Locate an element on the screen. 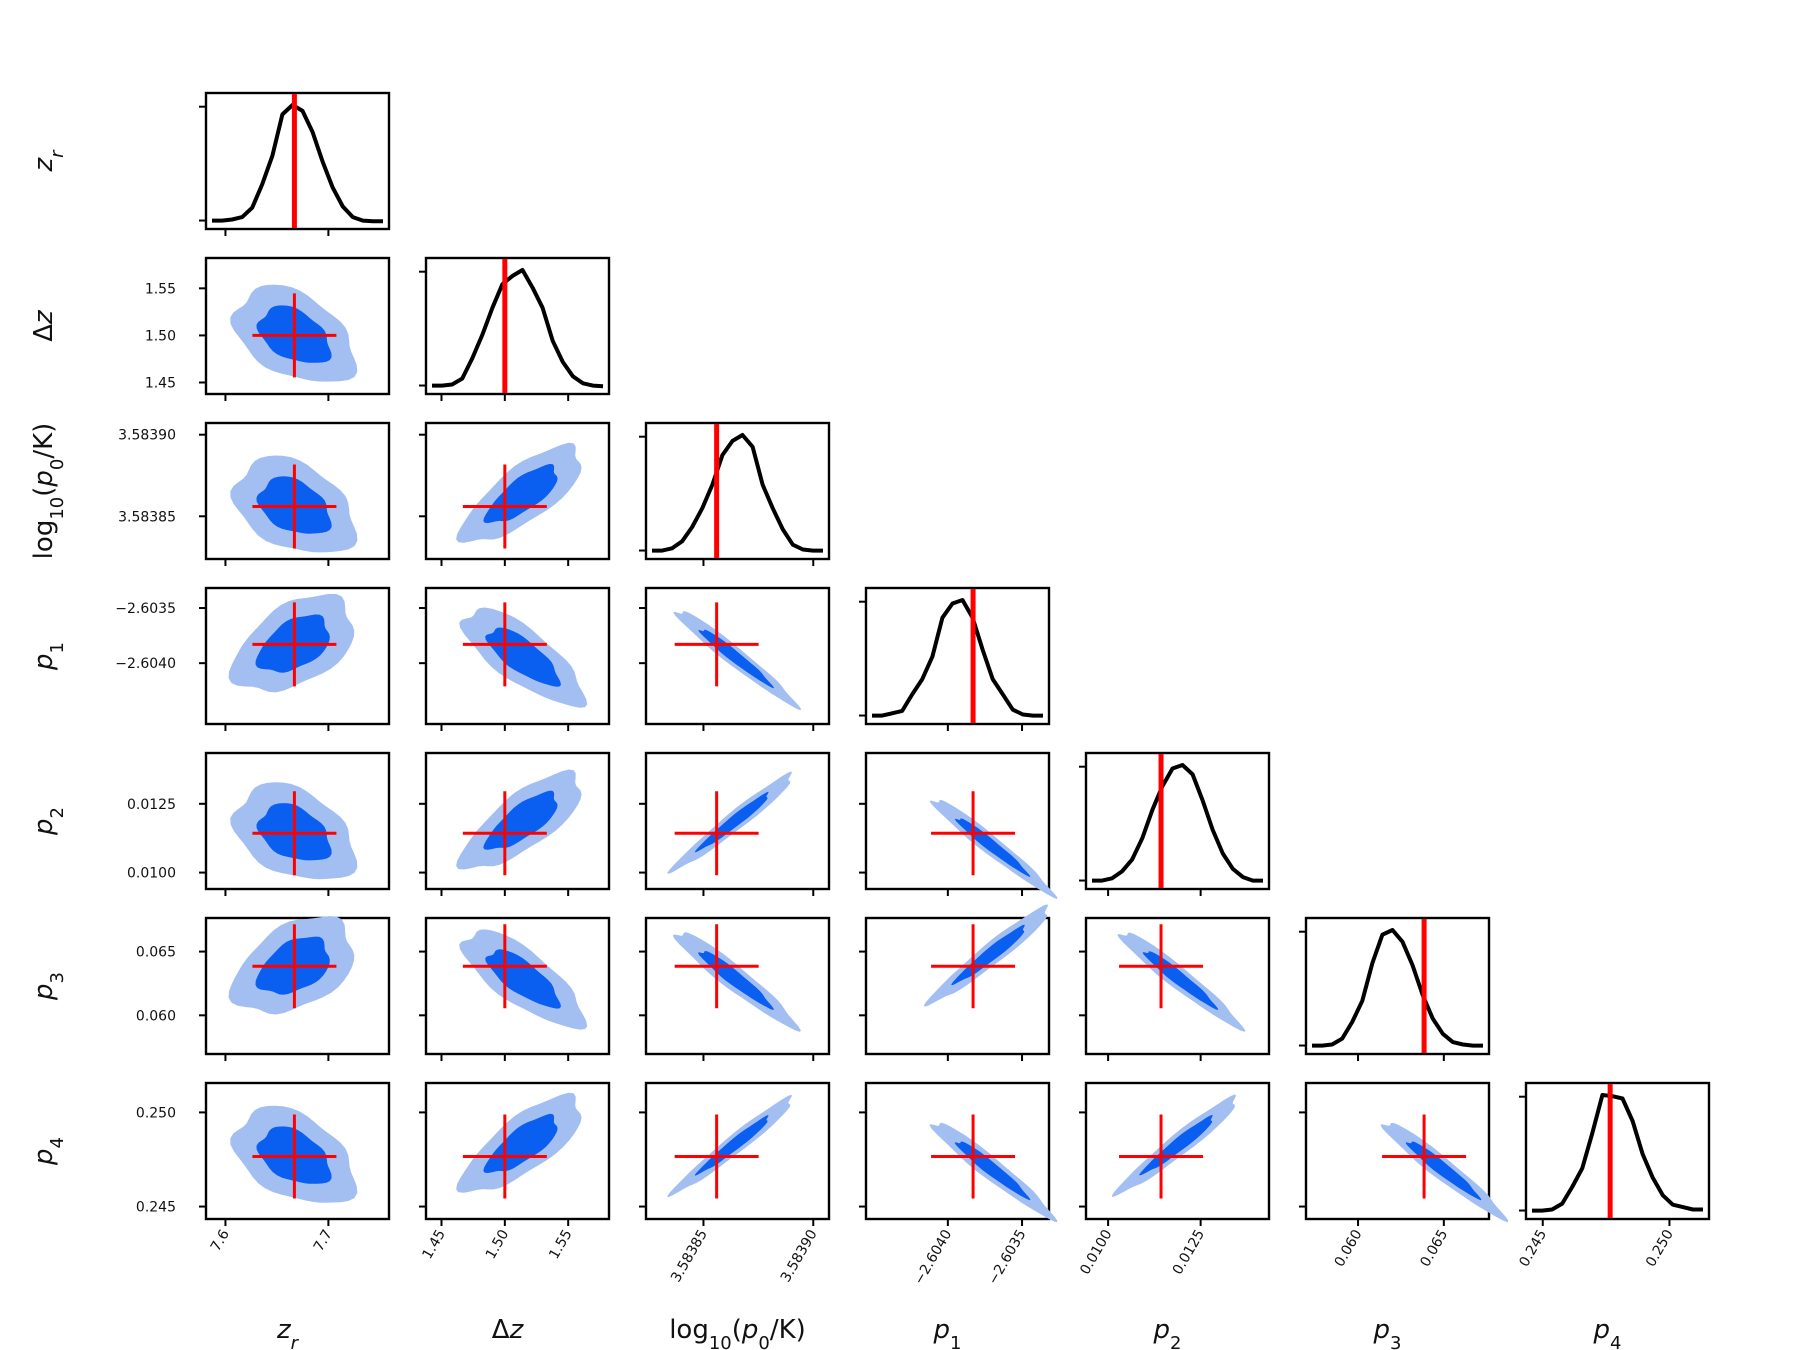 Image resolution: width=1818 pixels, height=1350 pixels. panel-zr-vs-zr is located at coordinates (295, 163).